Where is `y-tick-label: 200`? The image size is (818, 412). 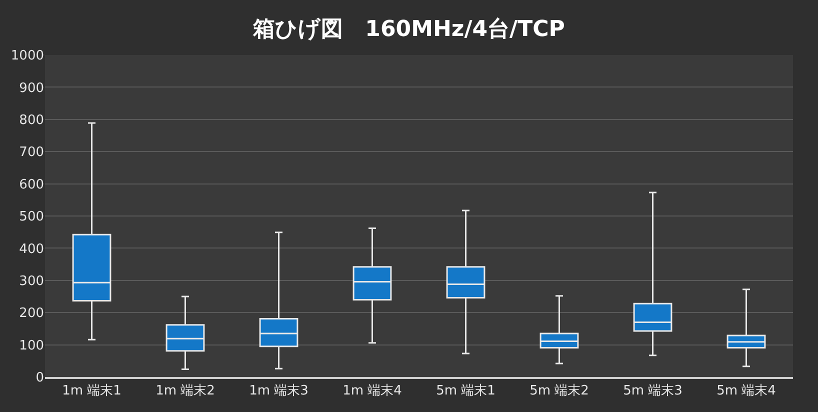
y-tick-label: 200 is located at coordinates (31, 314).